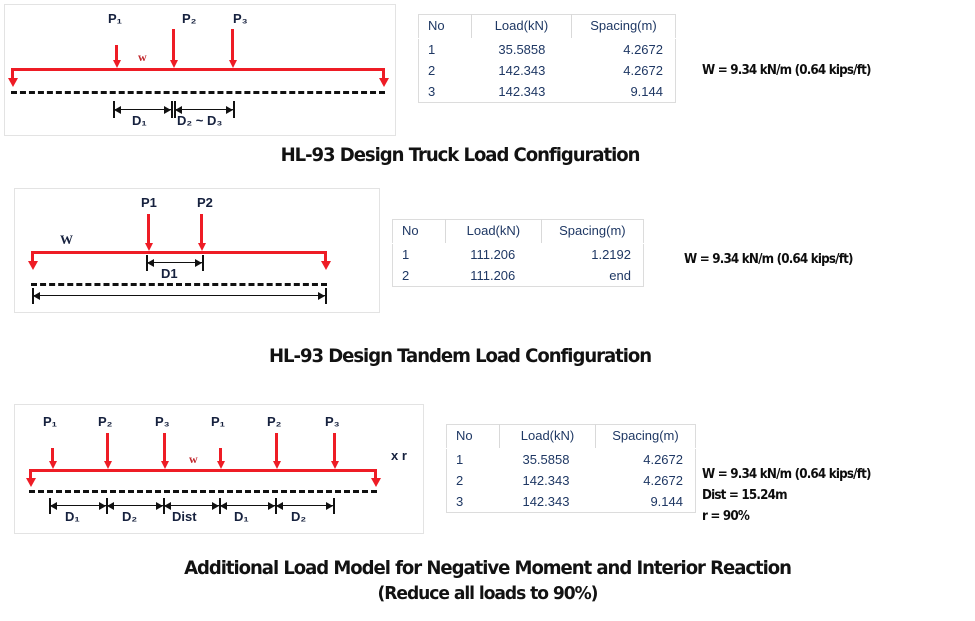 This screenshot has height=621, width=975. What do you see at coordinates (325, 265) in the screenshot?
I see `tandem-udl-right-arrow` at bounding box center [325, 265].